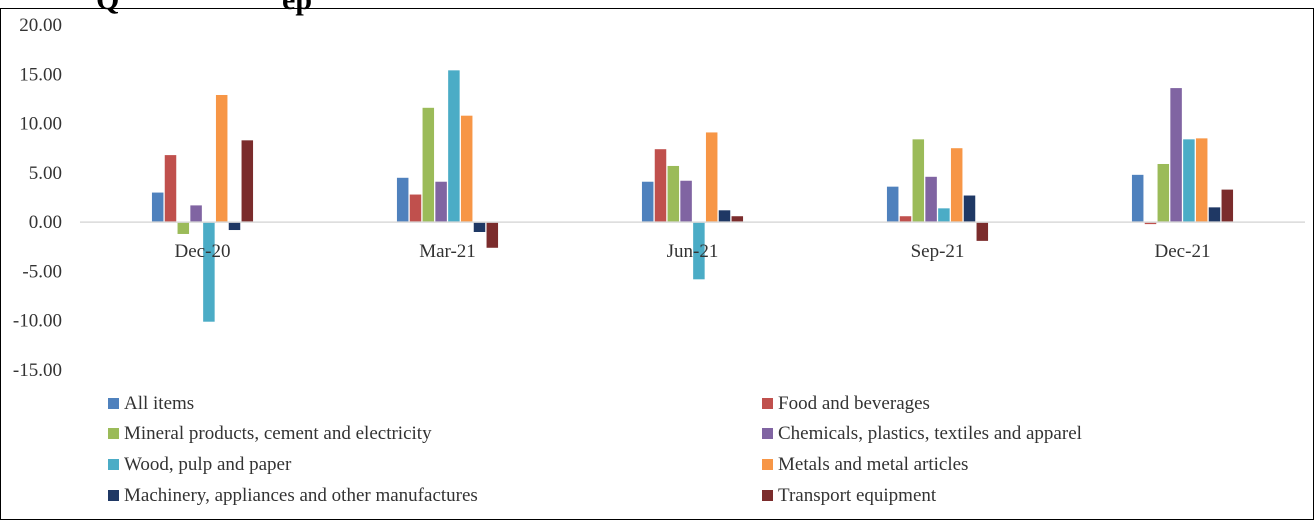 The height and width of the screenshot is (520, 1315). What do you see at coordinates (208, 464) in the screenshot?
I see `legend-label: Wood, pulp and paper` at bounding box center [208, 464].